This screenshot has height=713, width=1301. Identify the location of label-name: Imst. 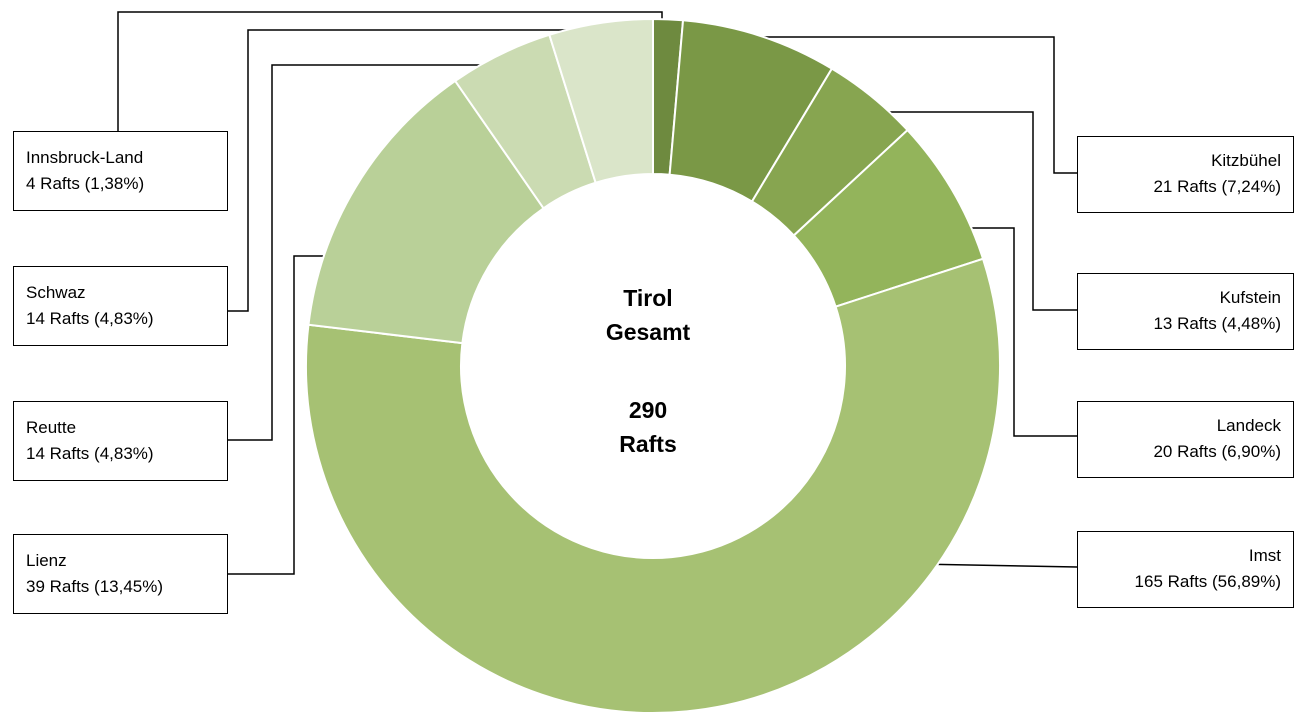
(1264, 555).